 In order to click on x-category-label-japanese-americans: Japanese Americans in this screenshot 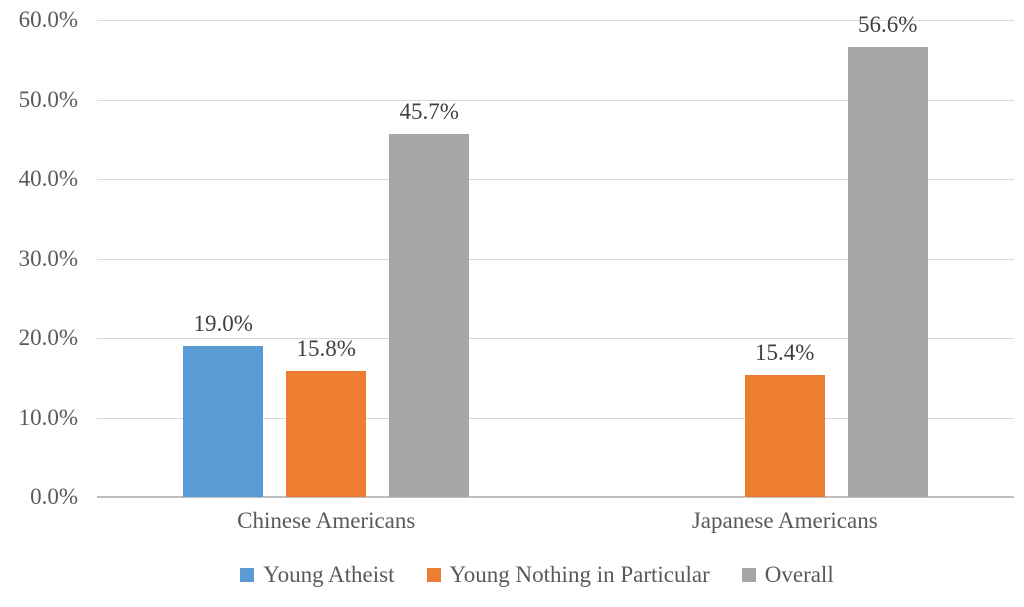, I will do `click(784, 520)`.